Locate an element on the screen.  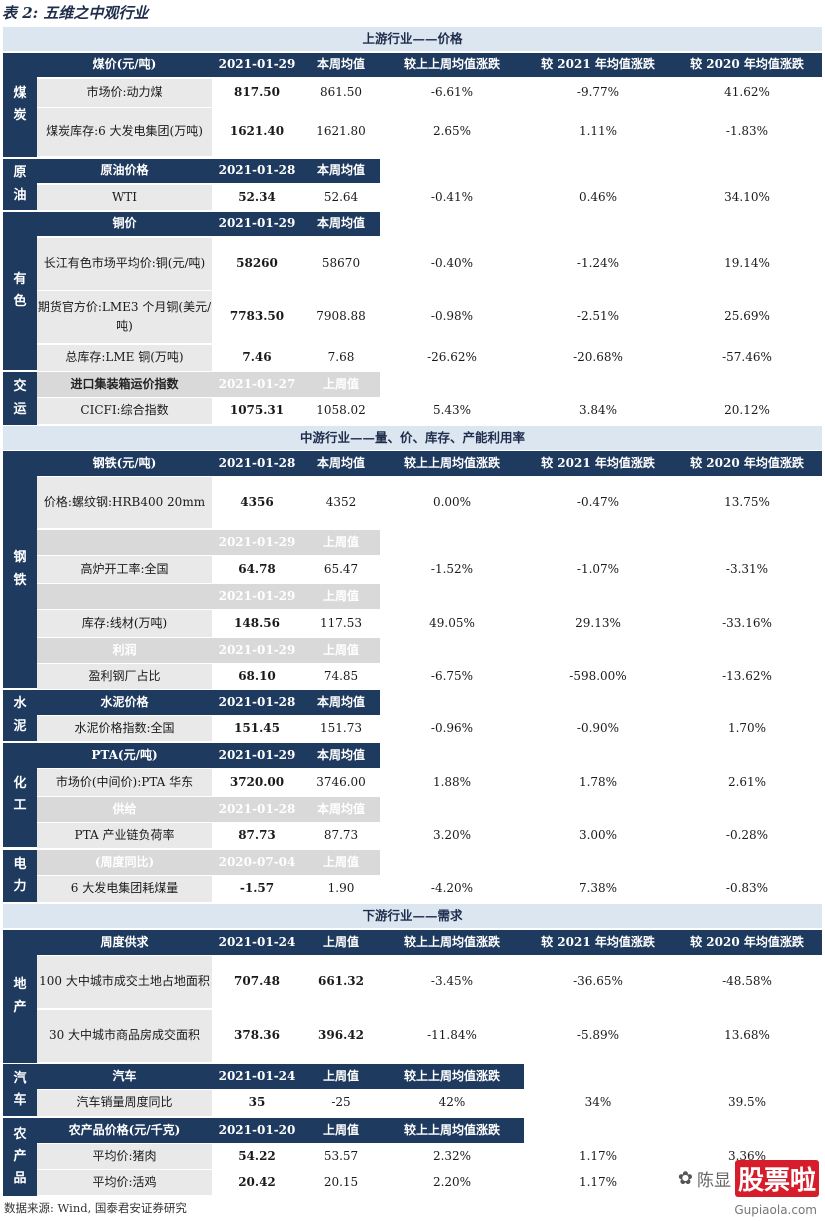
row-average: 396.42 is located at coordinates (341, 1035).